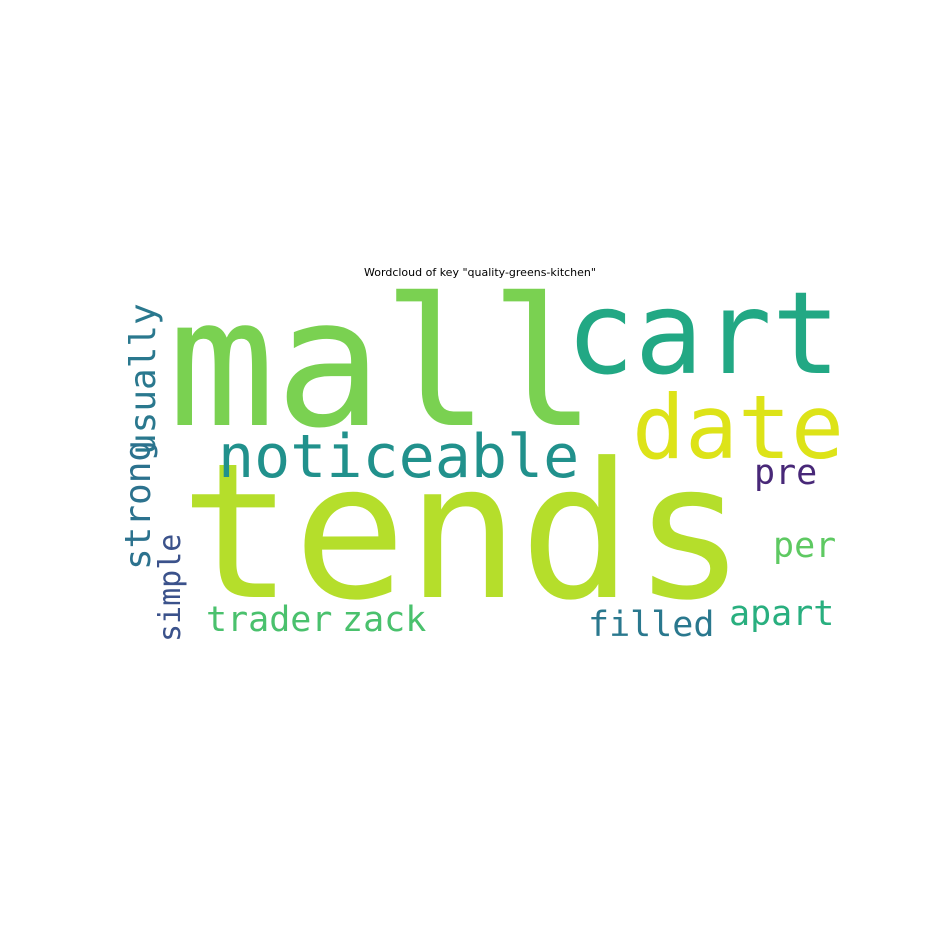 The image size is (936, 936). Describe the element at coordinates (463, 532) in the screenshot. I see `word-tends: tends` at that location.